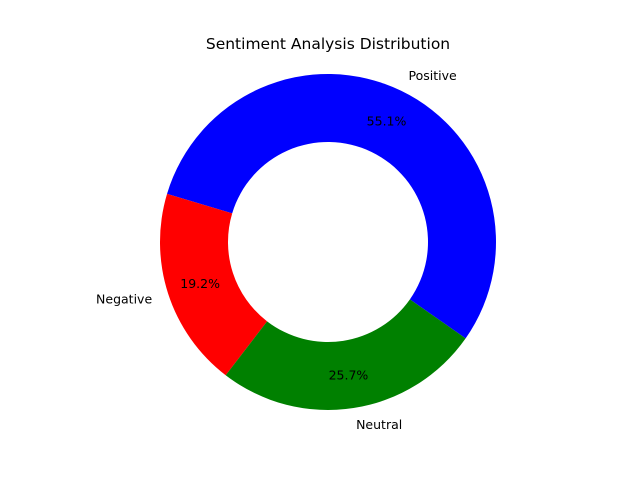 The height and width of the screenshot is (480, 640). I want to click on slice-label-neutral: Neutral, so click(379, 424).